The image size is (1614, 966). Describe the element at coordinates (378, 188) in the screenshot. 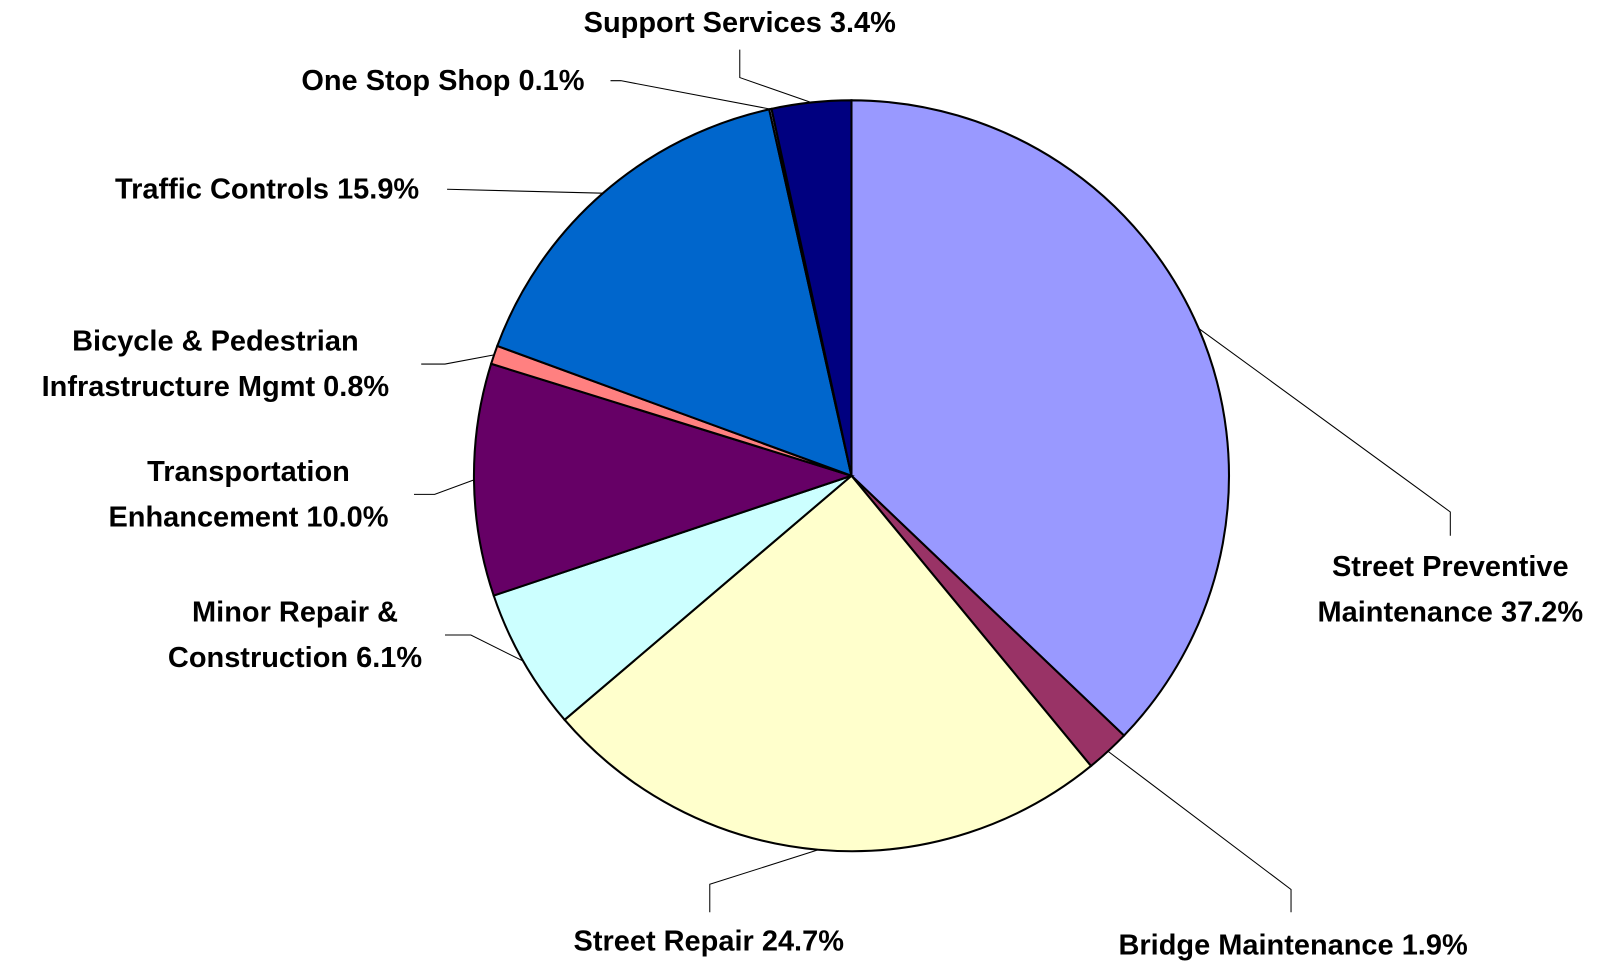

I see `value-label: 15.9%` at that location.